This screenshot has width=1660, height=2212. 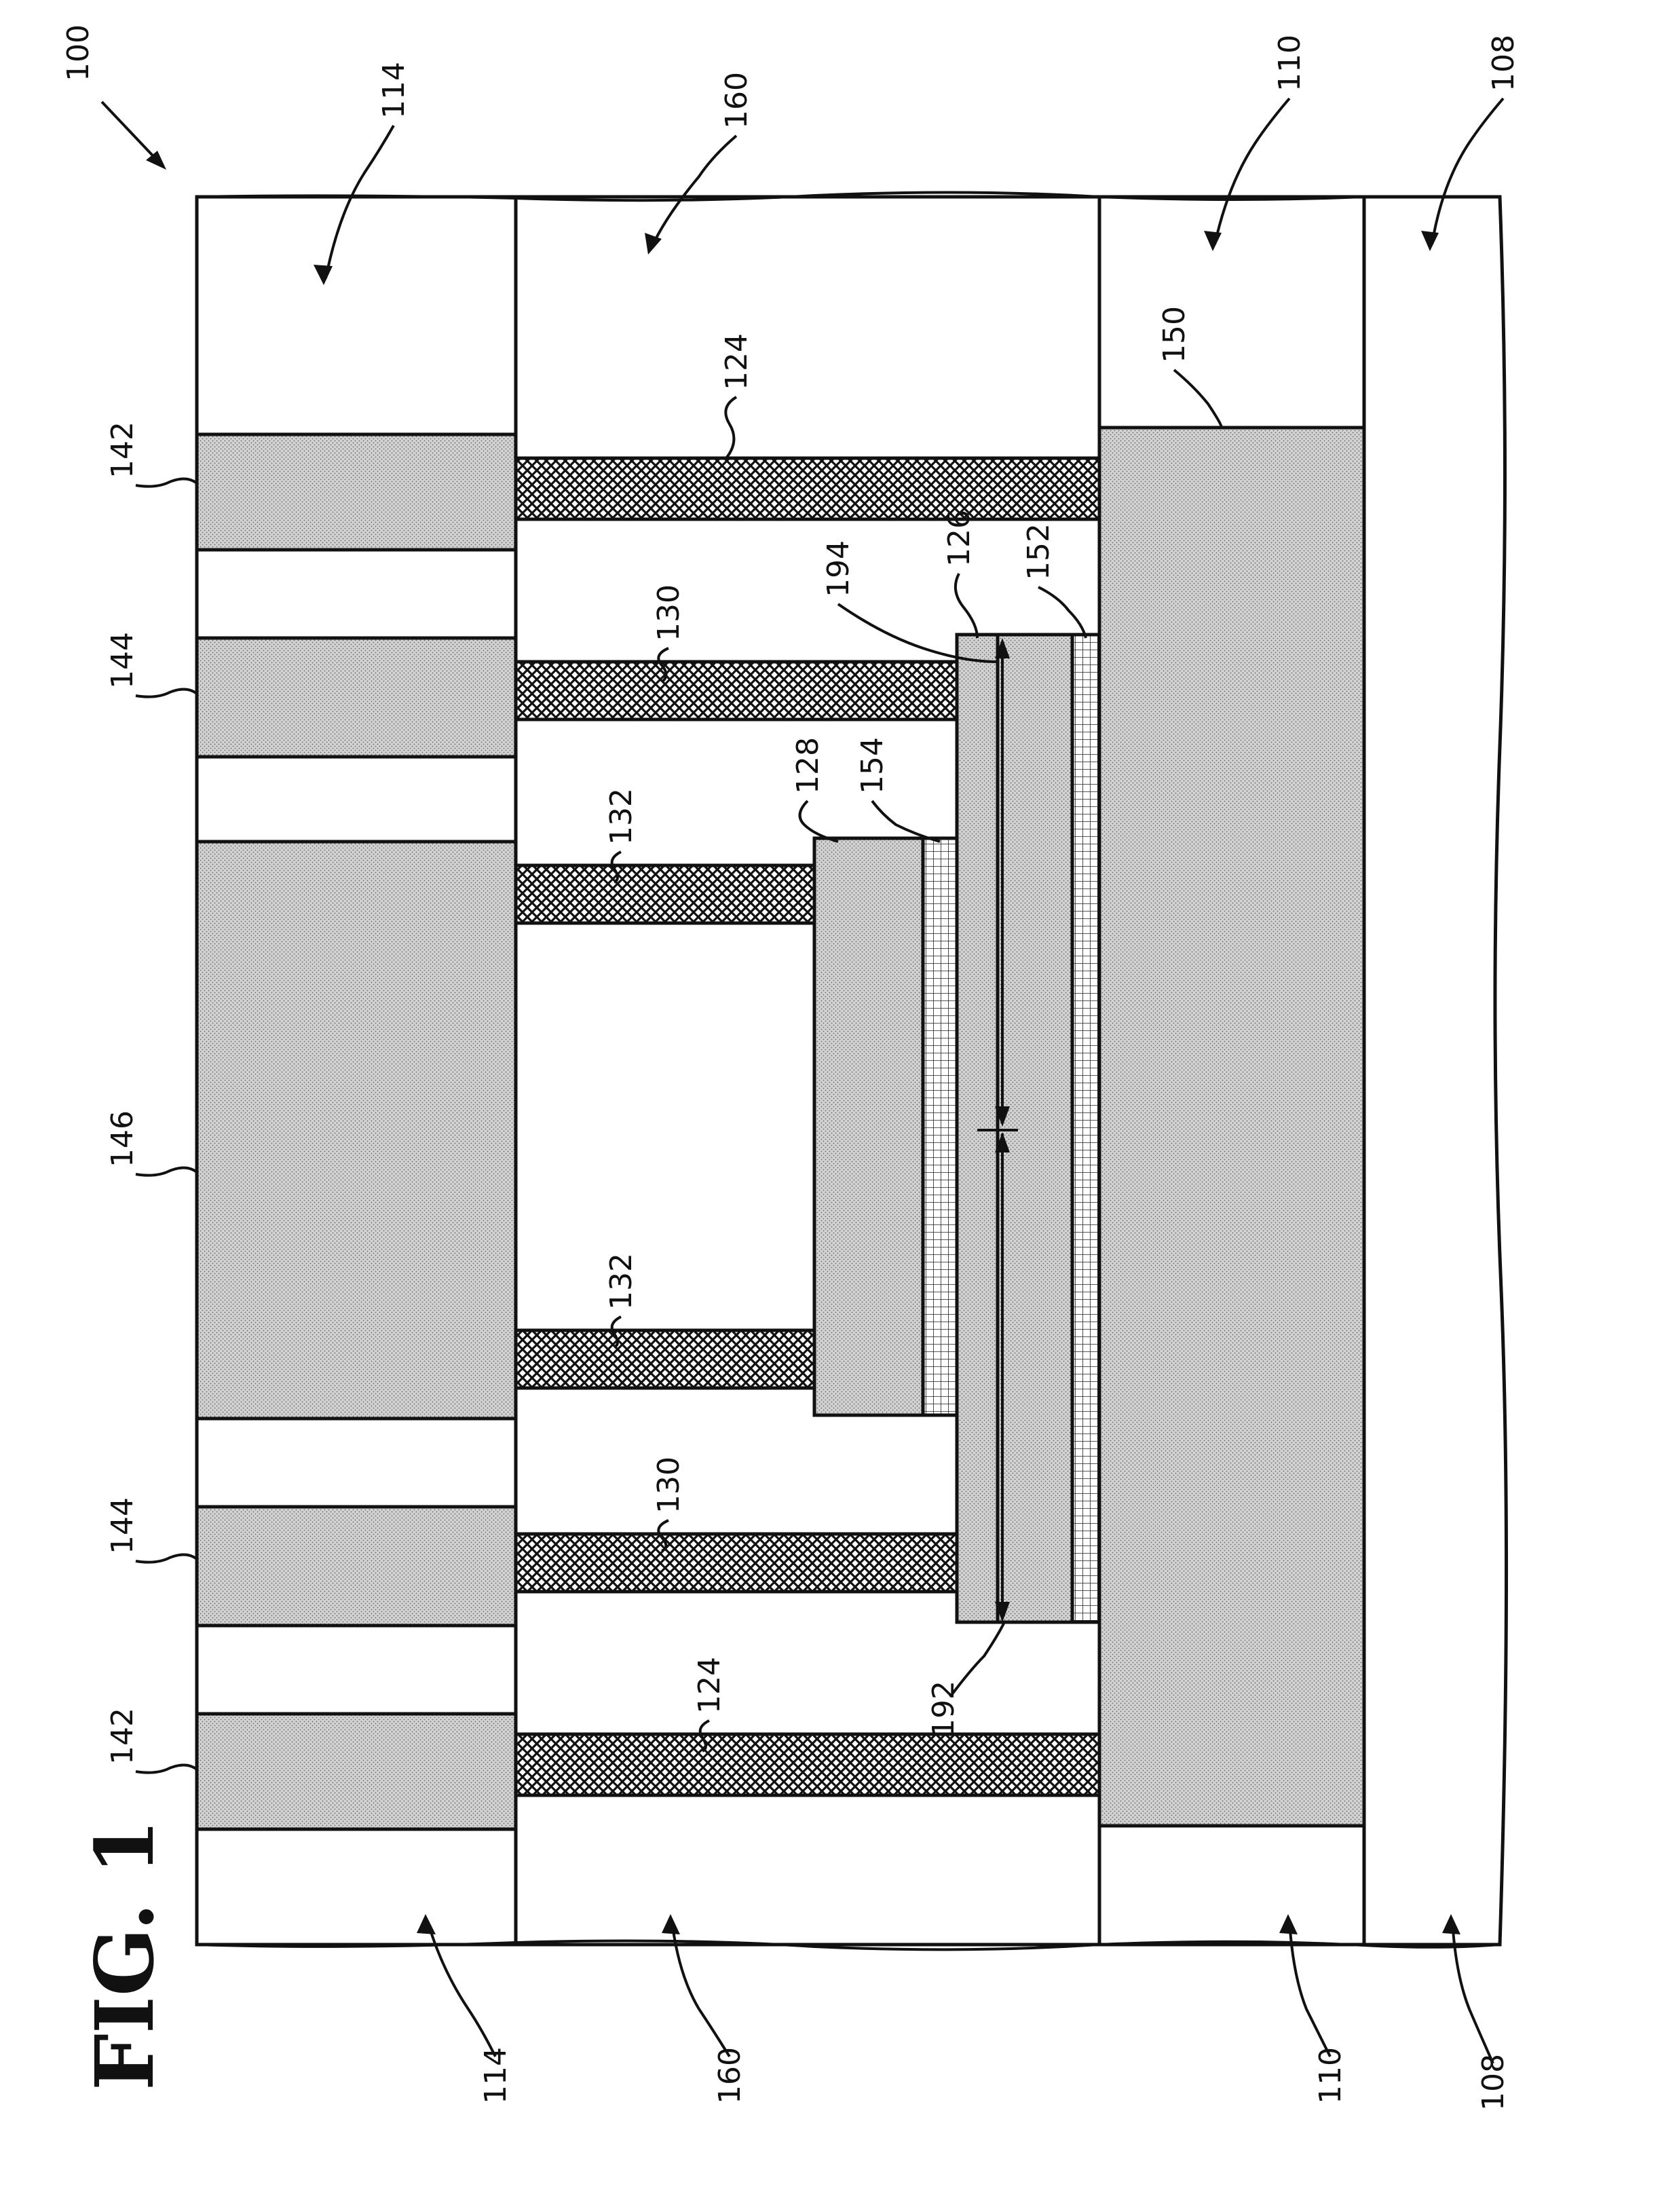 I want to click on gap-142-144-top, so click(x=357, y=594).